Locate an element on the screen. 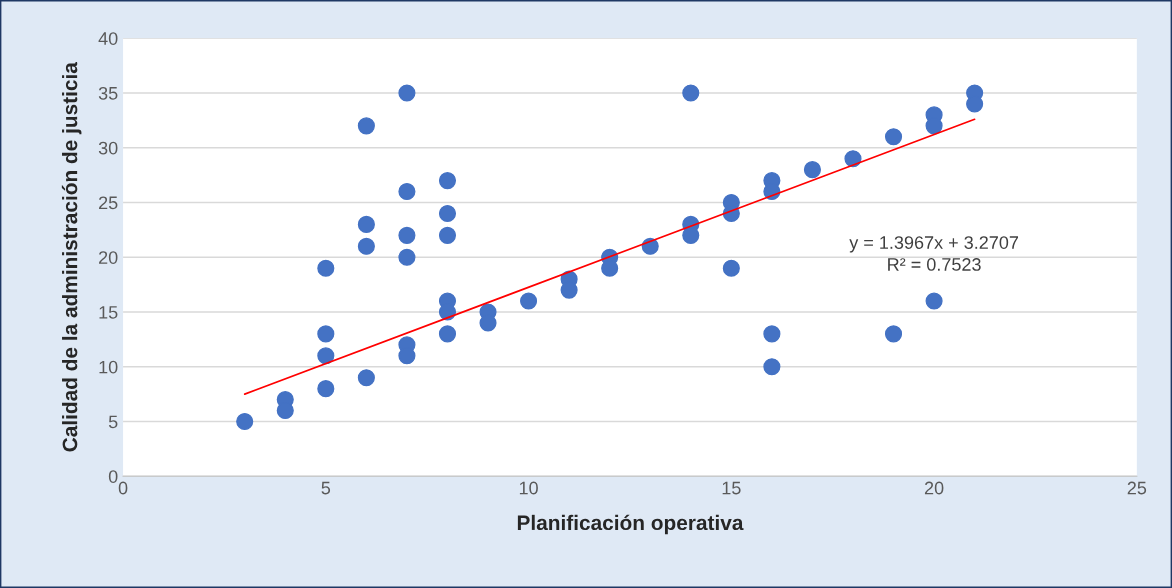  y-tick-label: 25 is located at coordinates (108, 203).